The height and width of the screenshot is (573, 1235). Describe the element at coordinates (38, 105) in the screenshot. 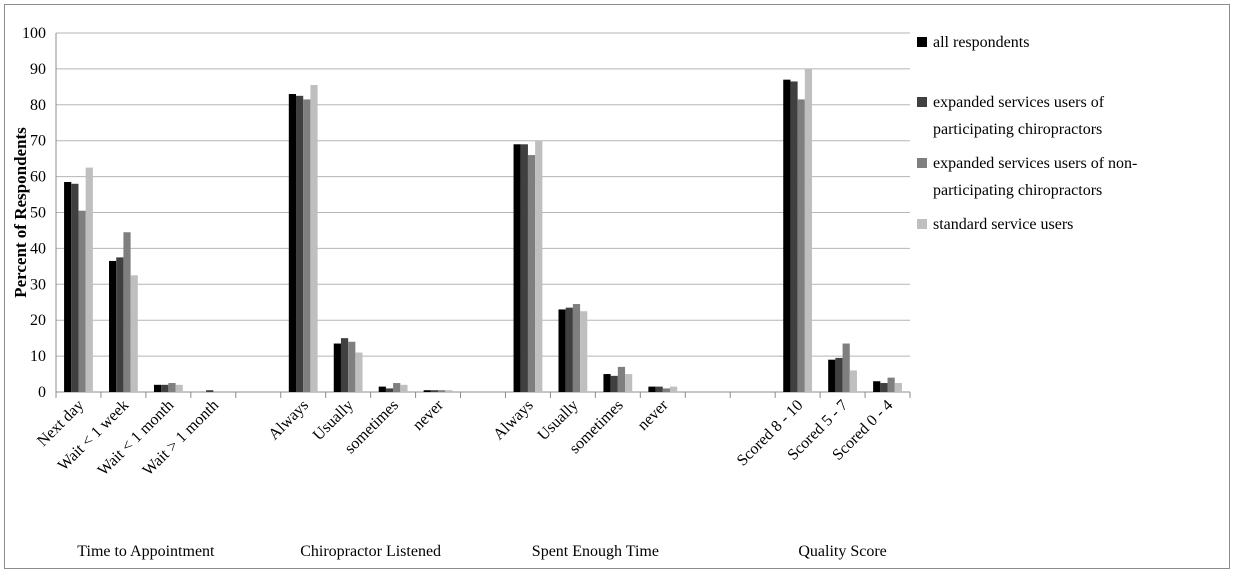

I see `y-tick-label: 80` at that location.